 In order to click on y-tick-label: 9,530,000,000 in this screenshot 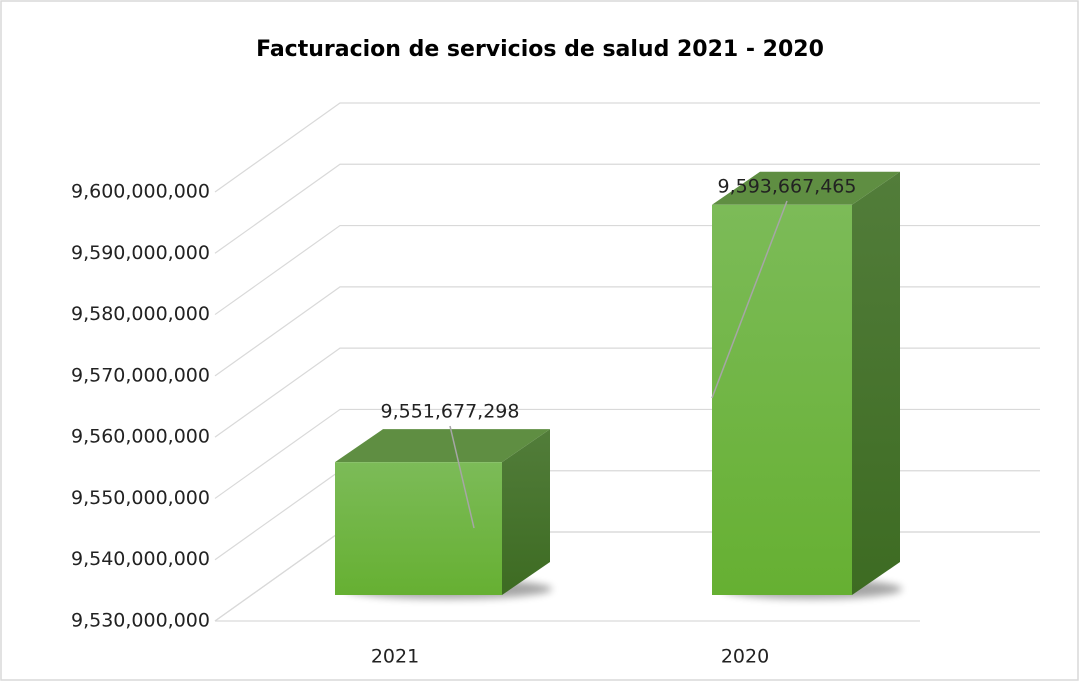, I will do `click(140, 621)`.